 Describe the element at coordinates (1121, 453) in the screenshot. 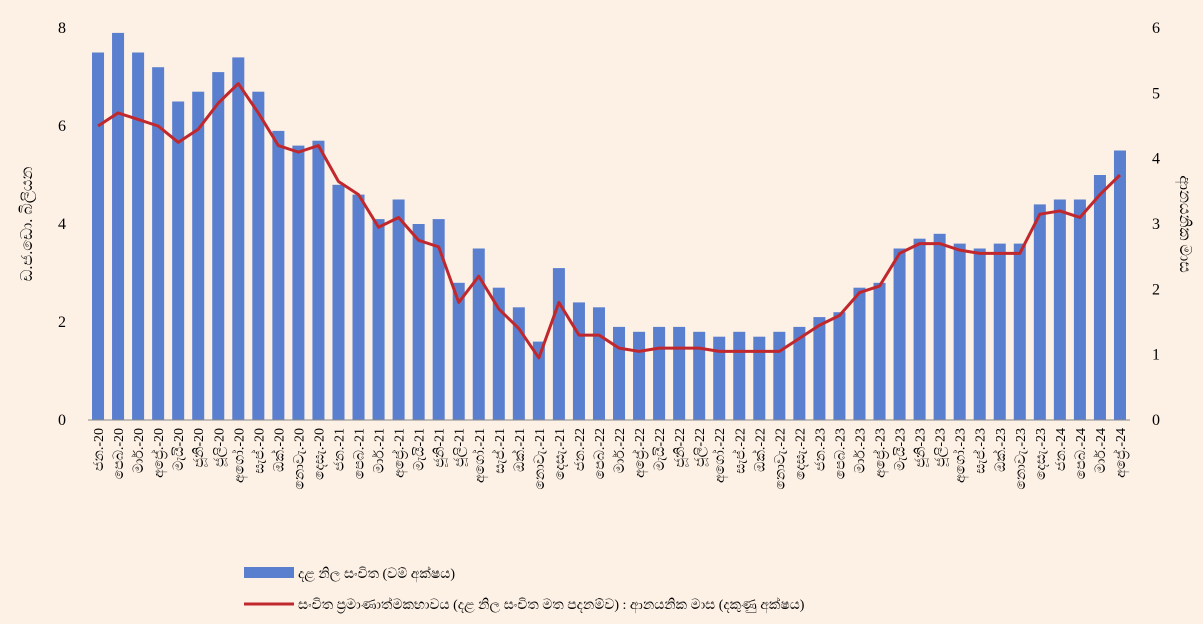

I see `x-tick-label: අප්‍රේ.-24` at that location.